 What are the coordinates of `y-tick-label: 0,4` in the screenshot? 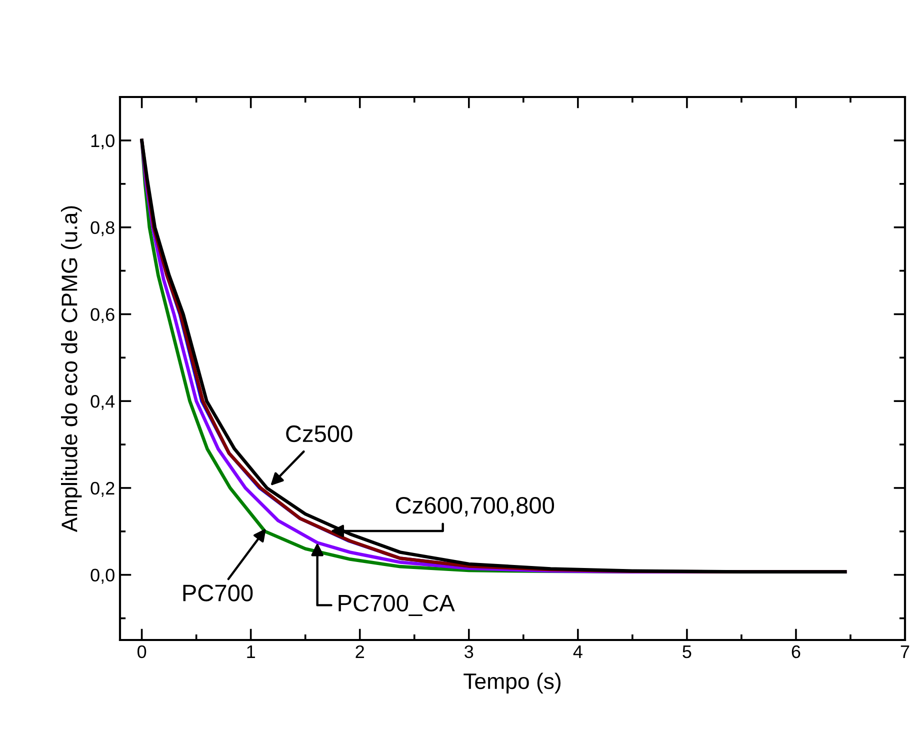 It's located at (102, 402).